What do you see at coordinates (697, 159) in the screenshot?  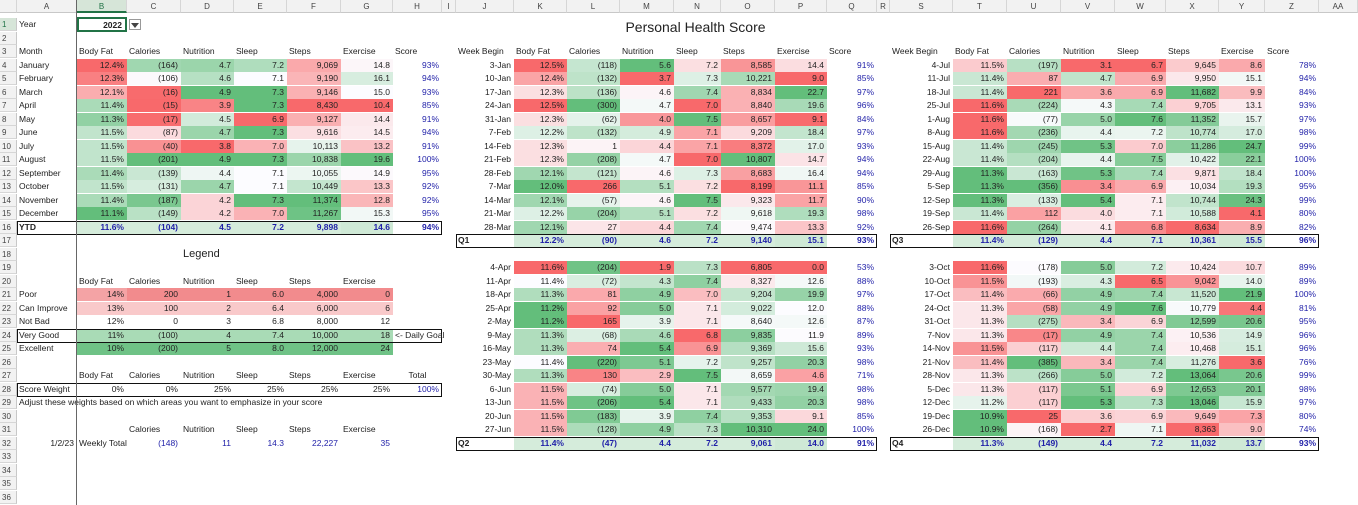 I see `data-cell: 7.0` at bounding box center [697, 159].